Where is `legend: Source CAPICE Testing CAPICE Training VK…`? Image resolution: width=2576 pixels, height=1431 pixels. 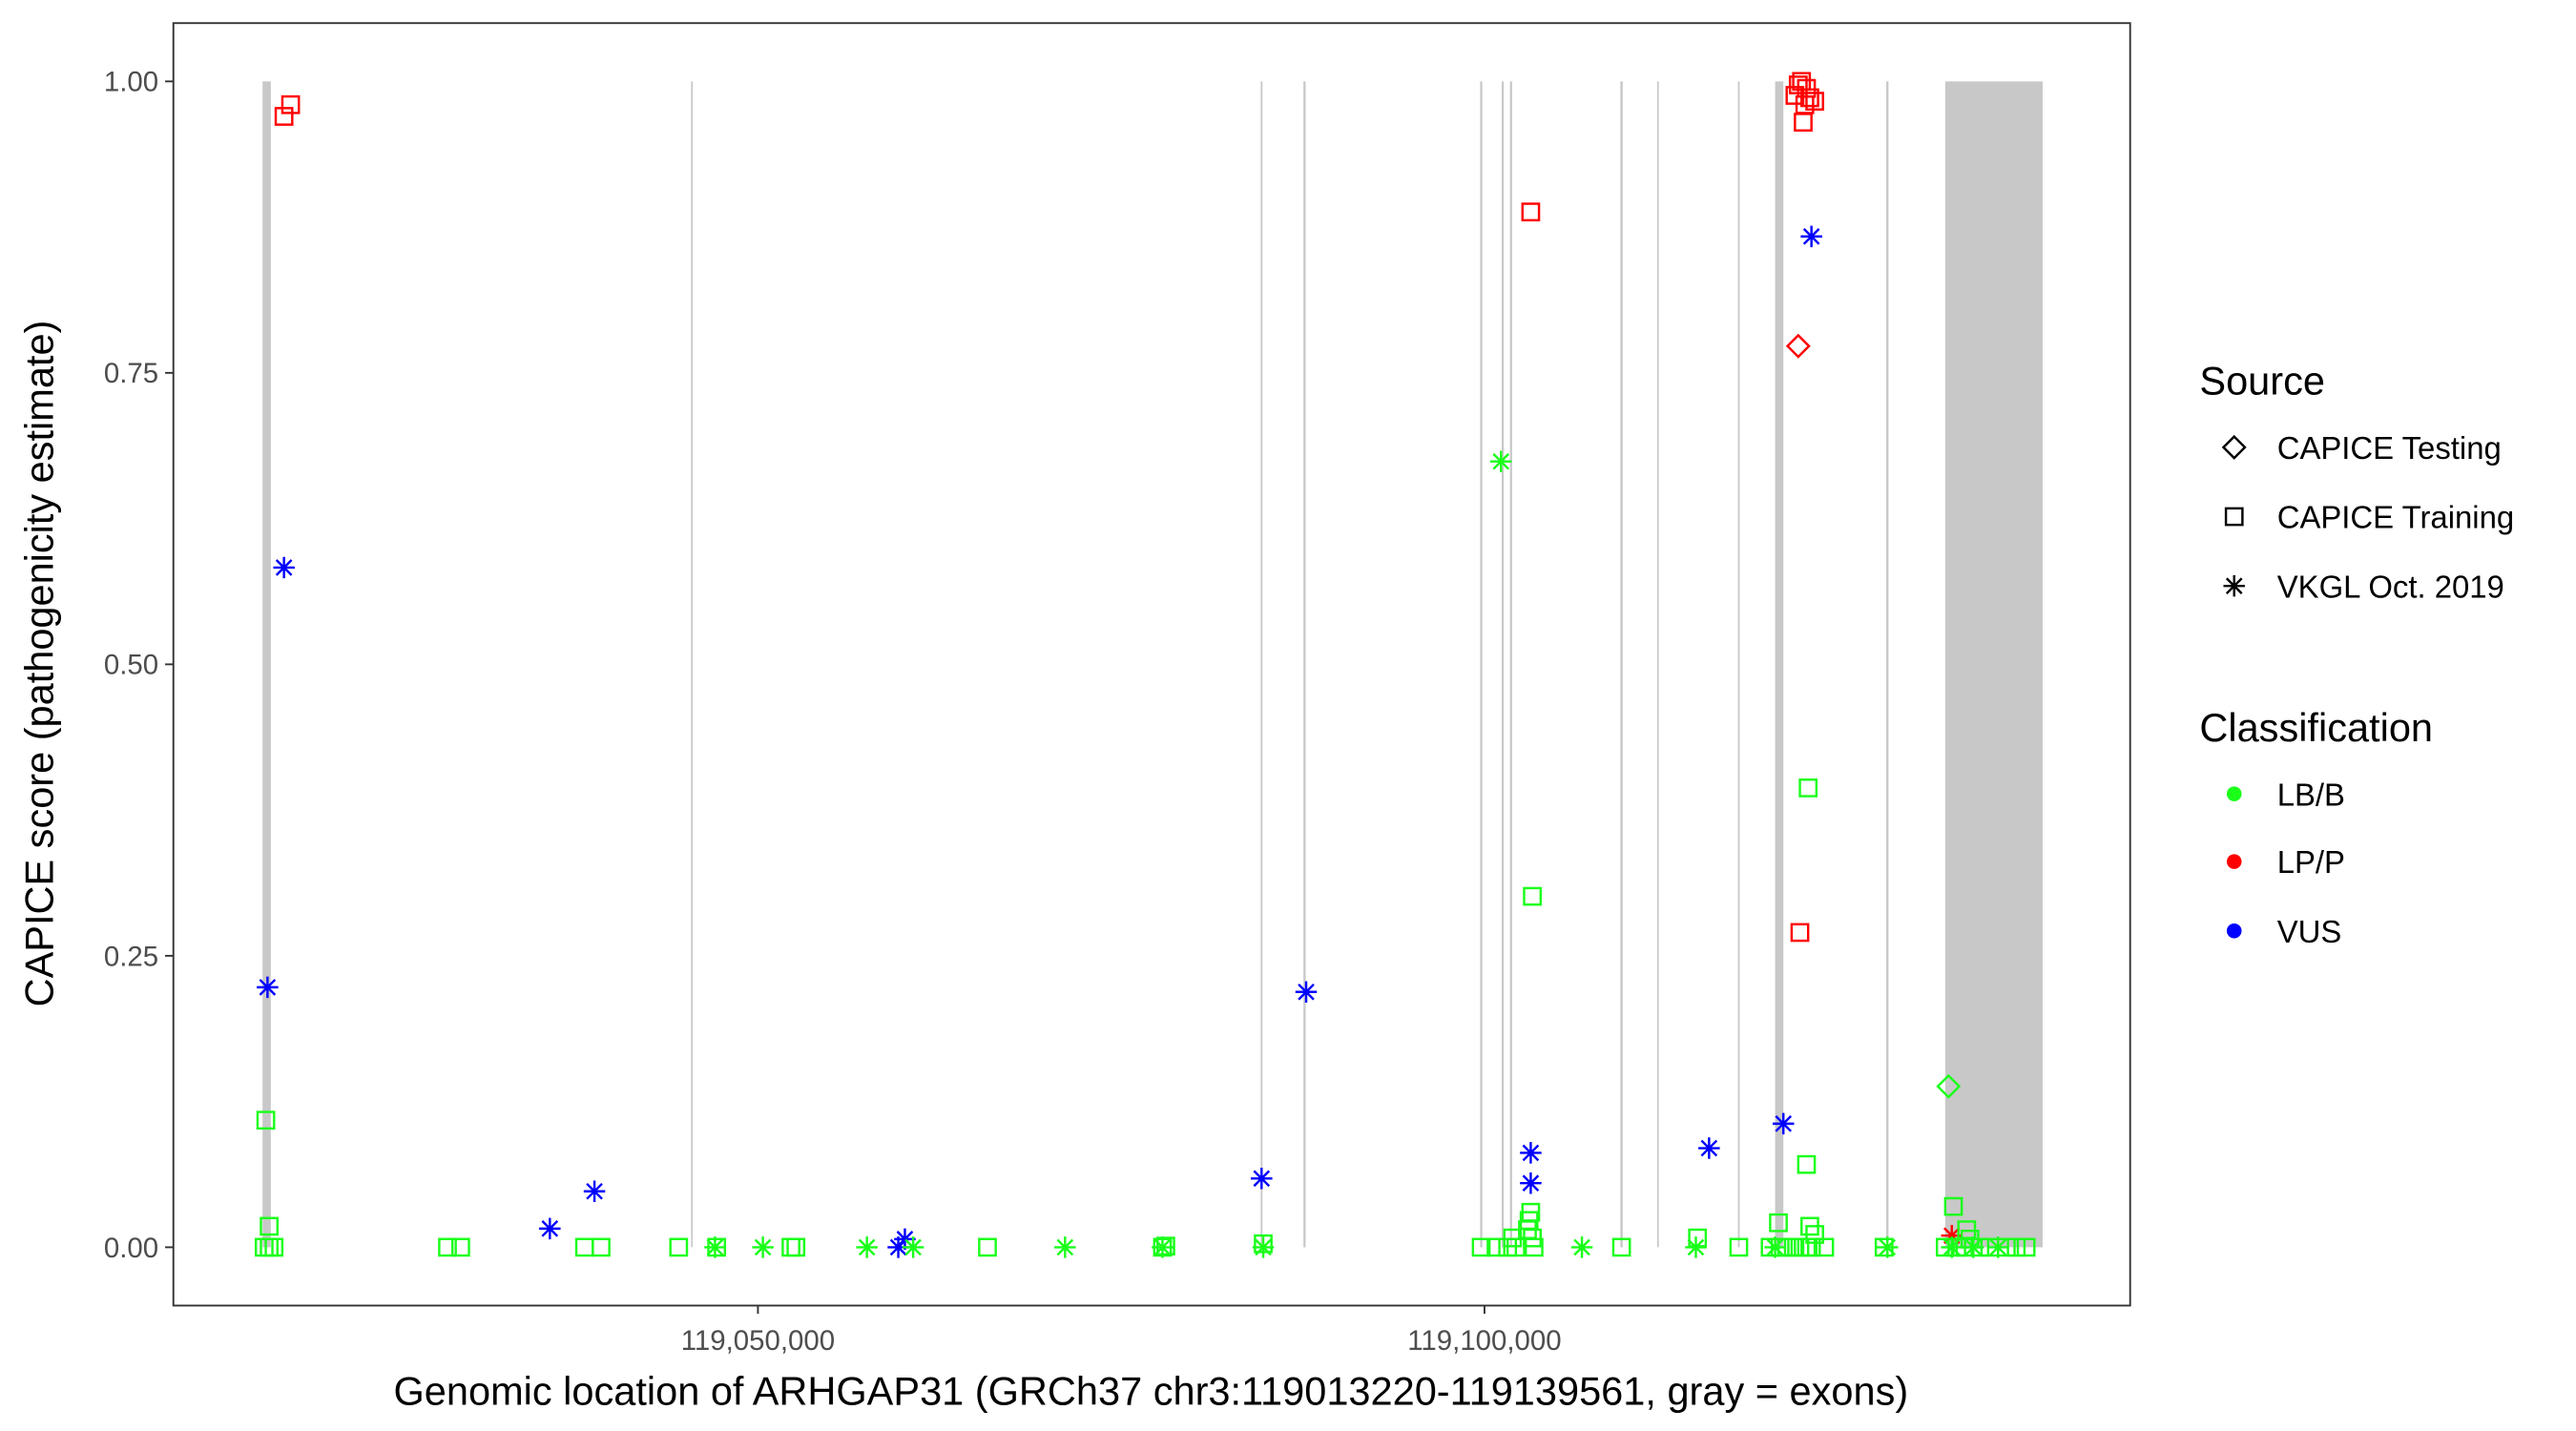
legend: Source CAPICE Testing CAPICE Training VK… is located at coordinates (2356, 654).